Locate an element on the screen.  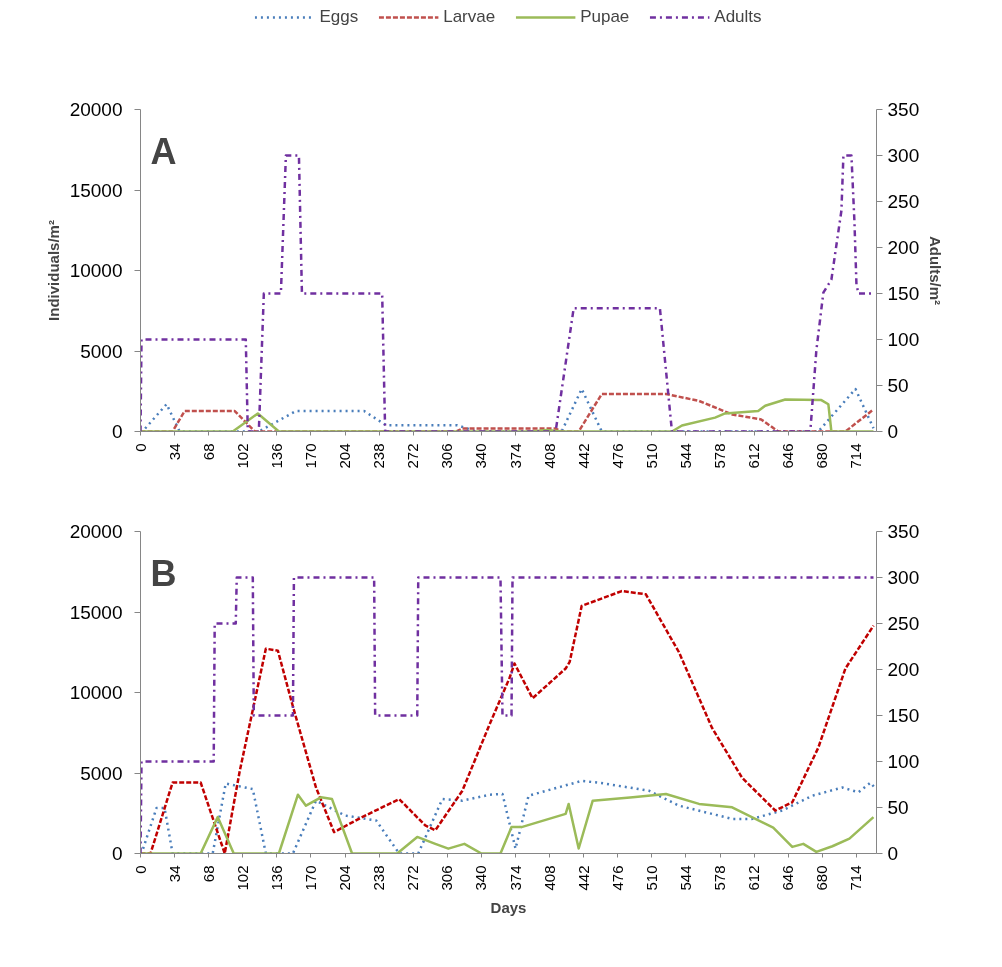
annotation: A is located at coordinates (163, 151).